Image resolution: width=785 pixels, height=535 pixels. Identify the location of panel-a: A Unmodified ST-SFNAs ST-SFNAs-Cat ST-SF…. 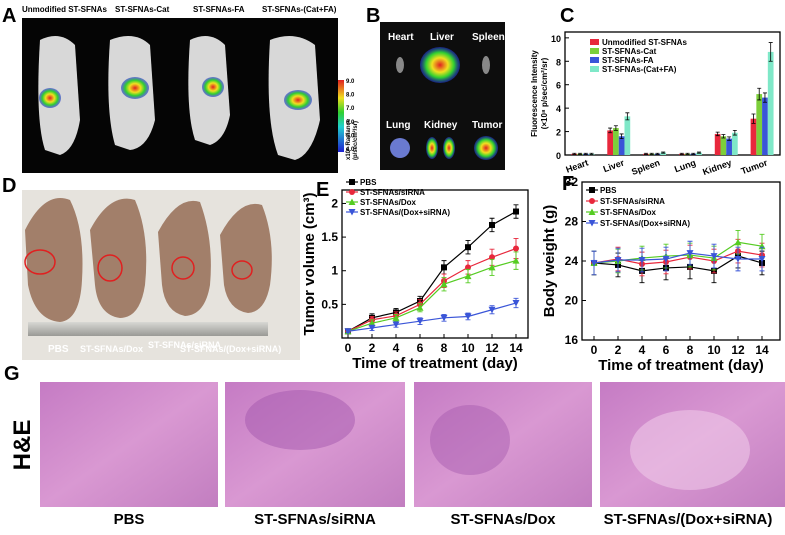
(180, 89).